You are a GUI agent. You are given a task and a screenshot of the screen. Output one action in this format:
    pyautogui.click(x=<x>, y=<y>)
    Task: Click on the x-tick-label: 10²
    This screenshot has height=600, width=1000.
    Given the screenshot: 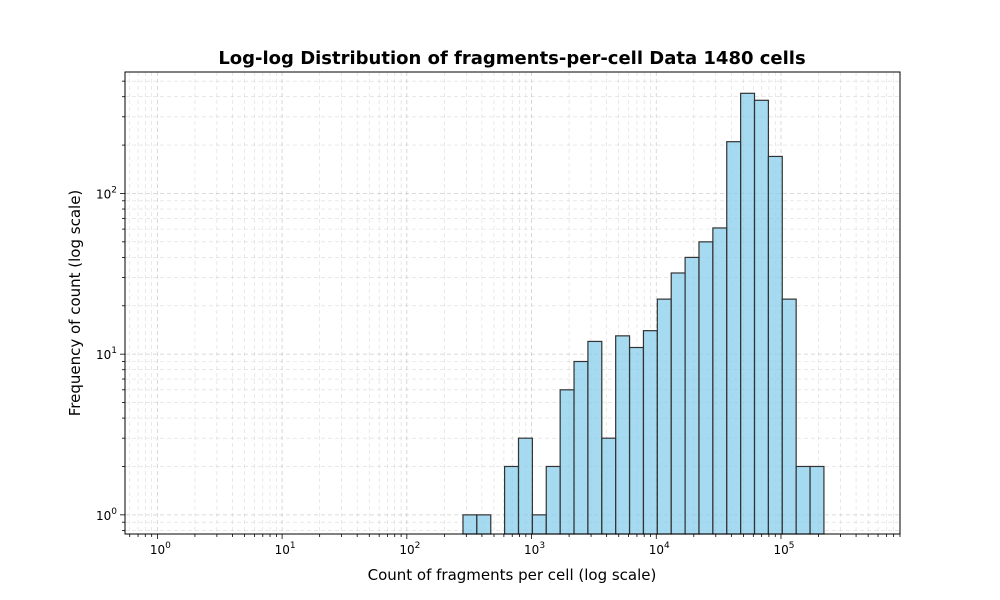 What is the action you would take?
    pyautogui.click(x=409, y=549)
    